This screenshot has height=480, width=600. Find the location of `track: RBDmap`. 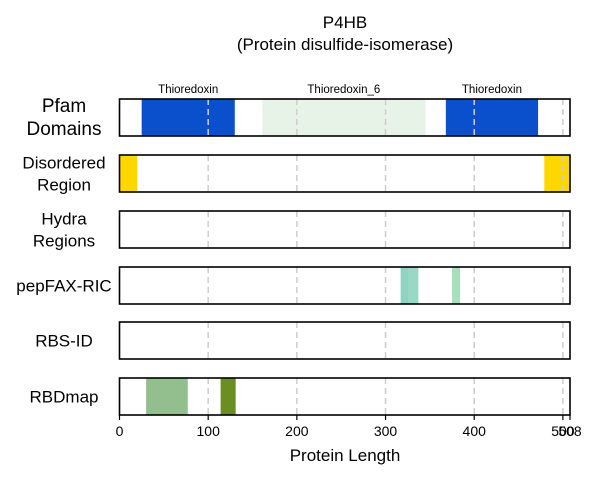

track: RBDmap is located at coordinates (300, 396).